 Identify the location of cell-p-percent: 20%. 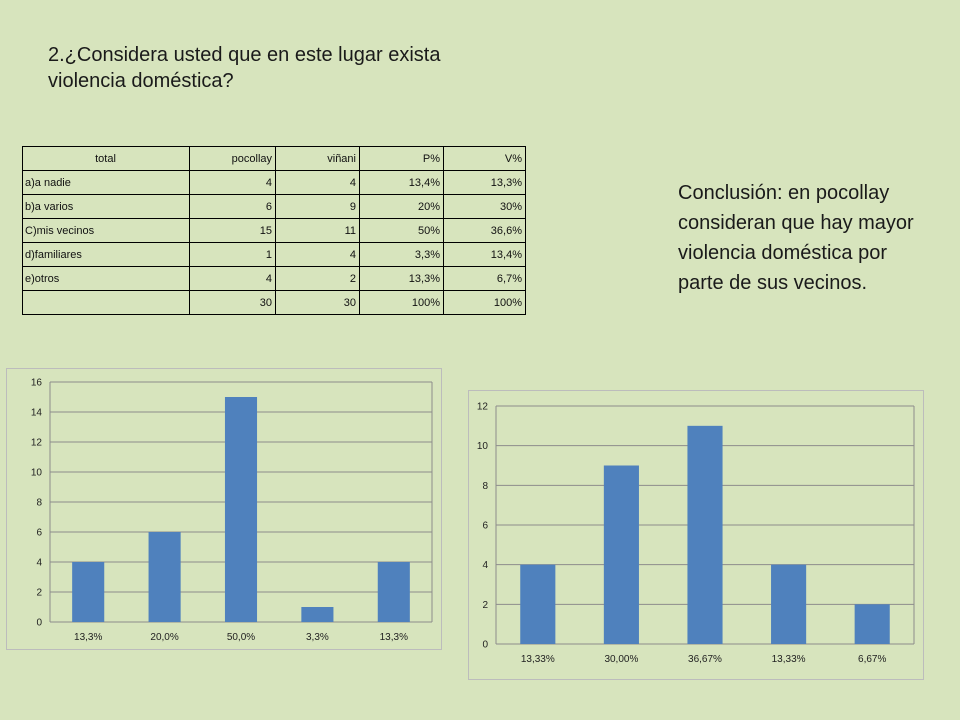
(401, 206).